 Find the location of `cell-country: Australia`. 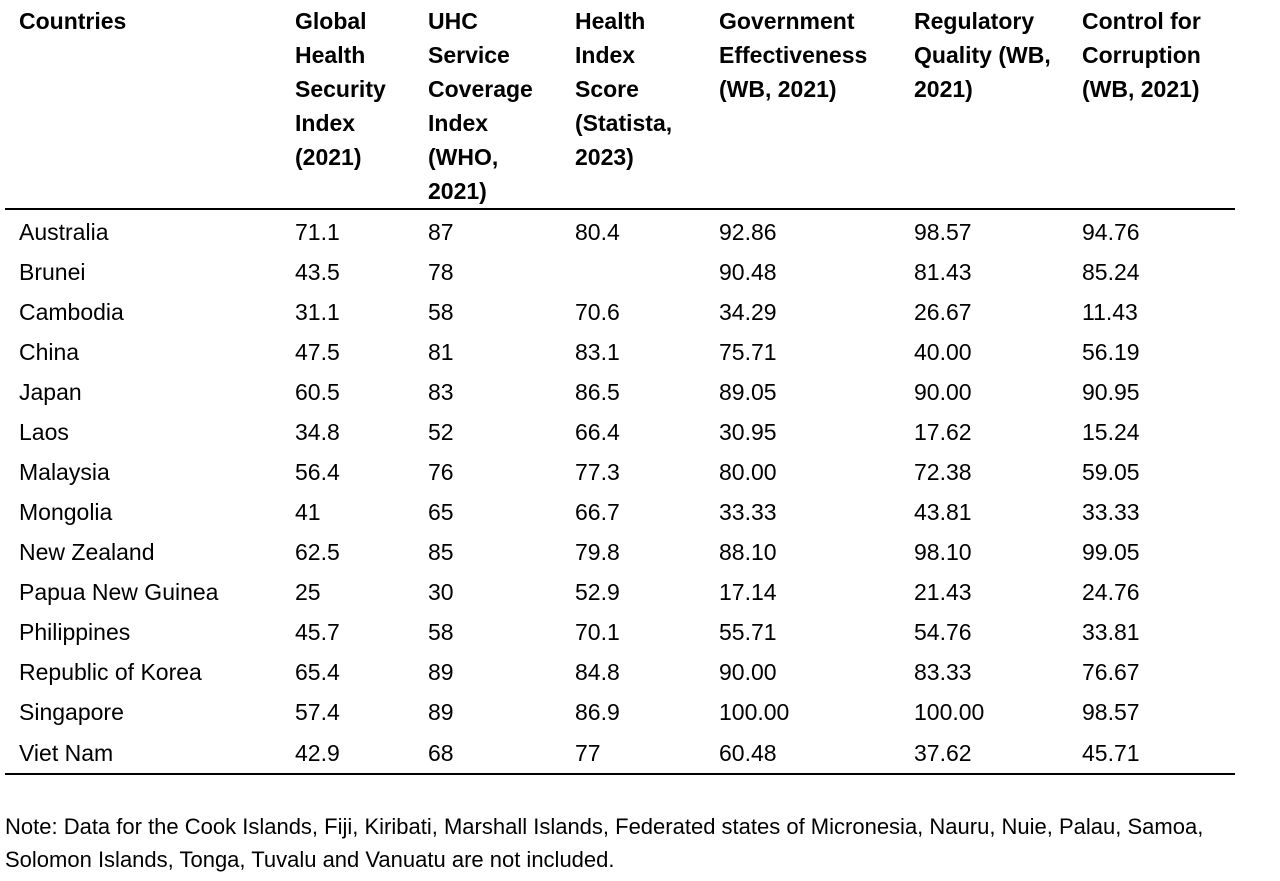

cell-country: Australia is located at coordinates (64, 232).